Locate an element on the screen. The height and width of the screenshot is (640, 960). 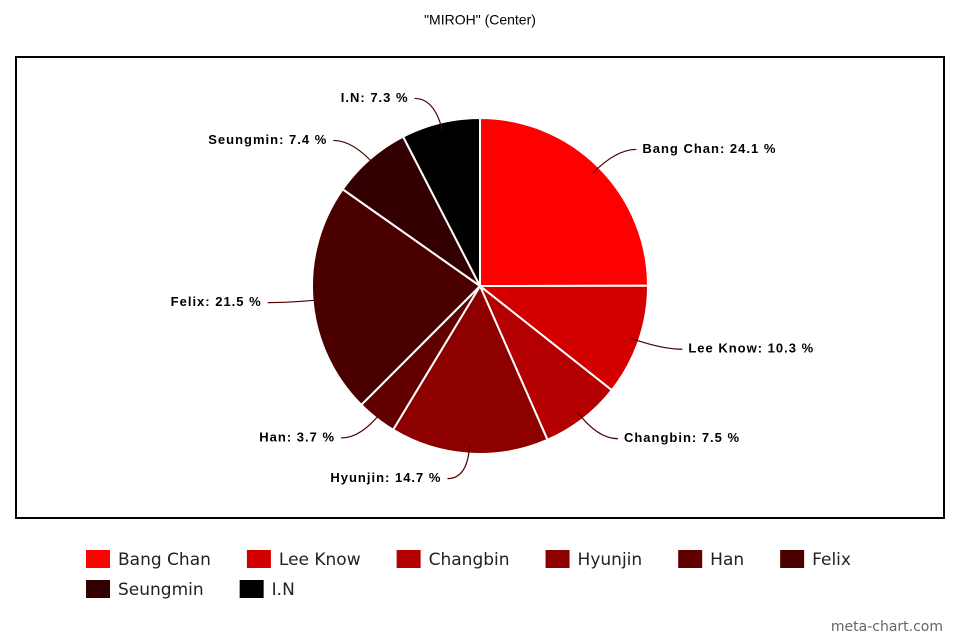
watermark: meta-chart.com is located at coordinates (887, 627).